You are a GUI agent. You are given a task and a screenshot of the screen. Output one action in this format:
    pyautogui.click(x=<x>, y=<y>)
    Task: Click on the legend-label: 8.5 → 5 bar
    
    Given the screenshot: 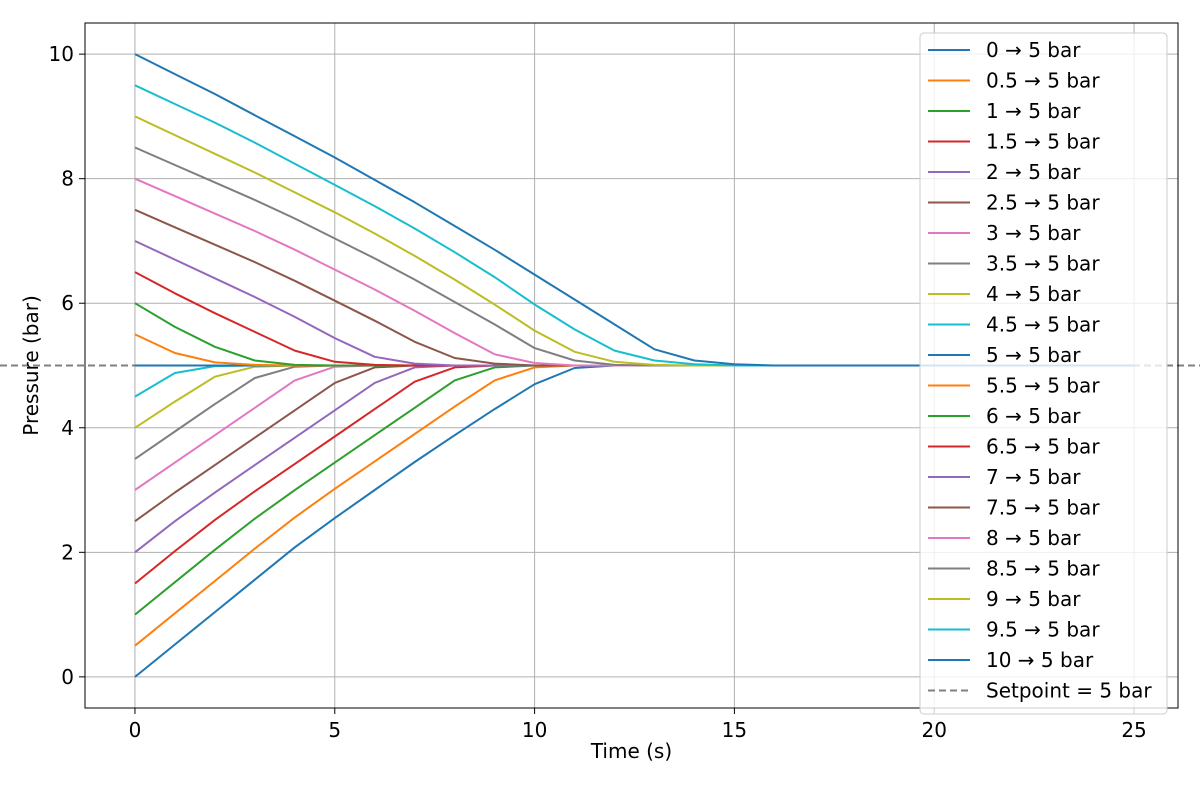 What is the action you would take?
    pyautogui.click(x=1043, y=569)
    